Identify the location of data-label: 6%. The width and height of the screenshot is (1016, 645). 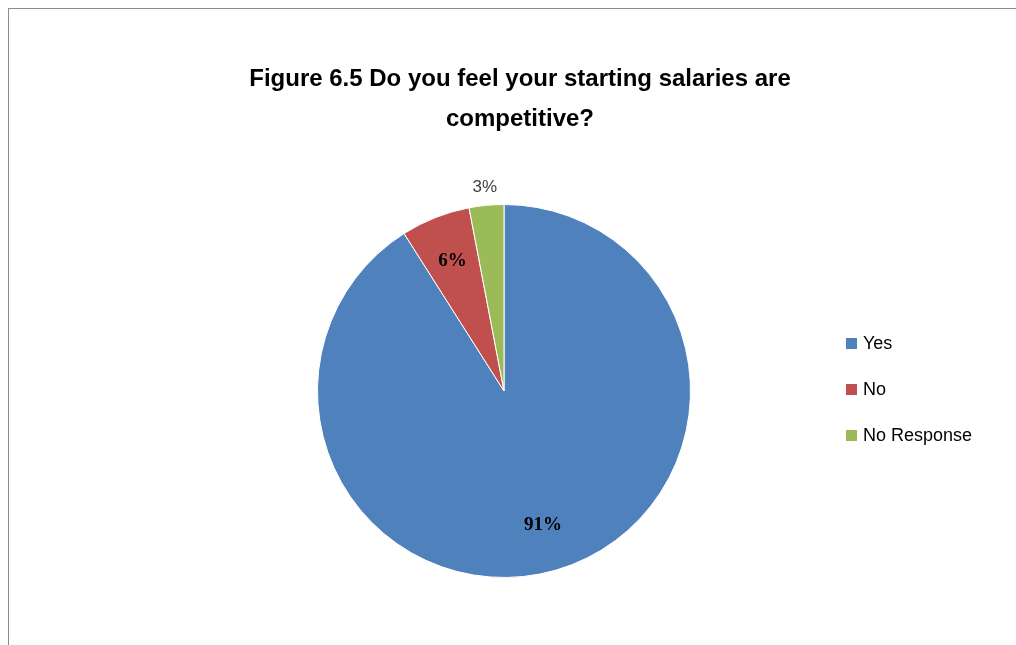
(452, 259).